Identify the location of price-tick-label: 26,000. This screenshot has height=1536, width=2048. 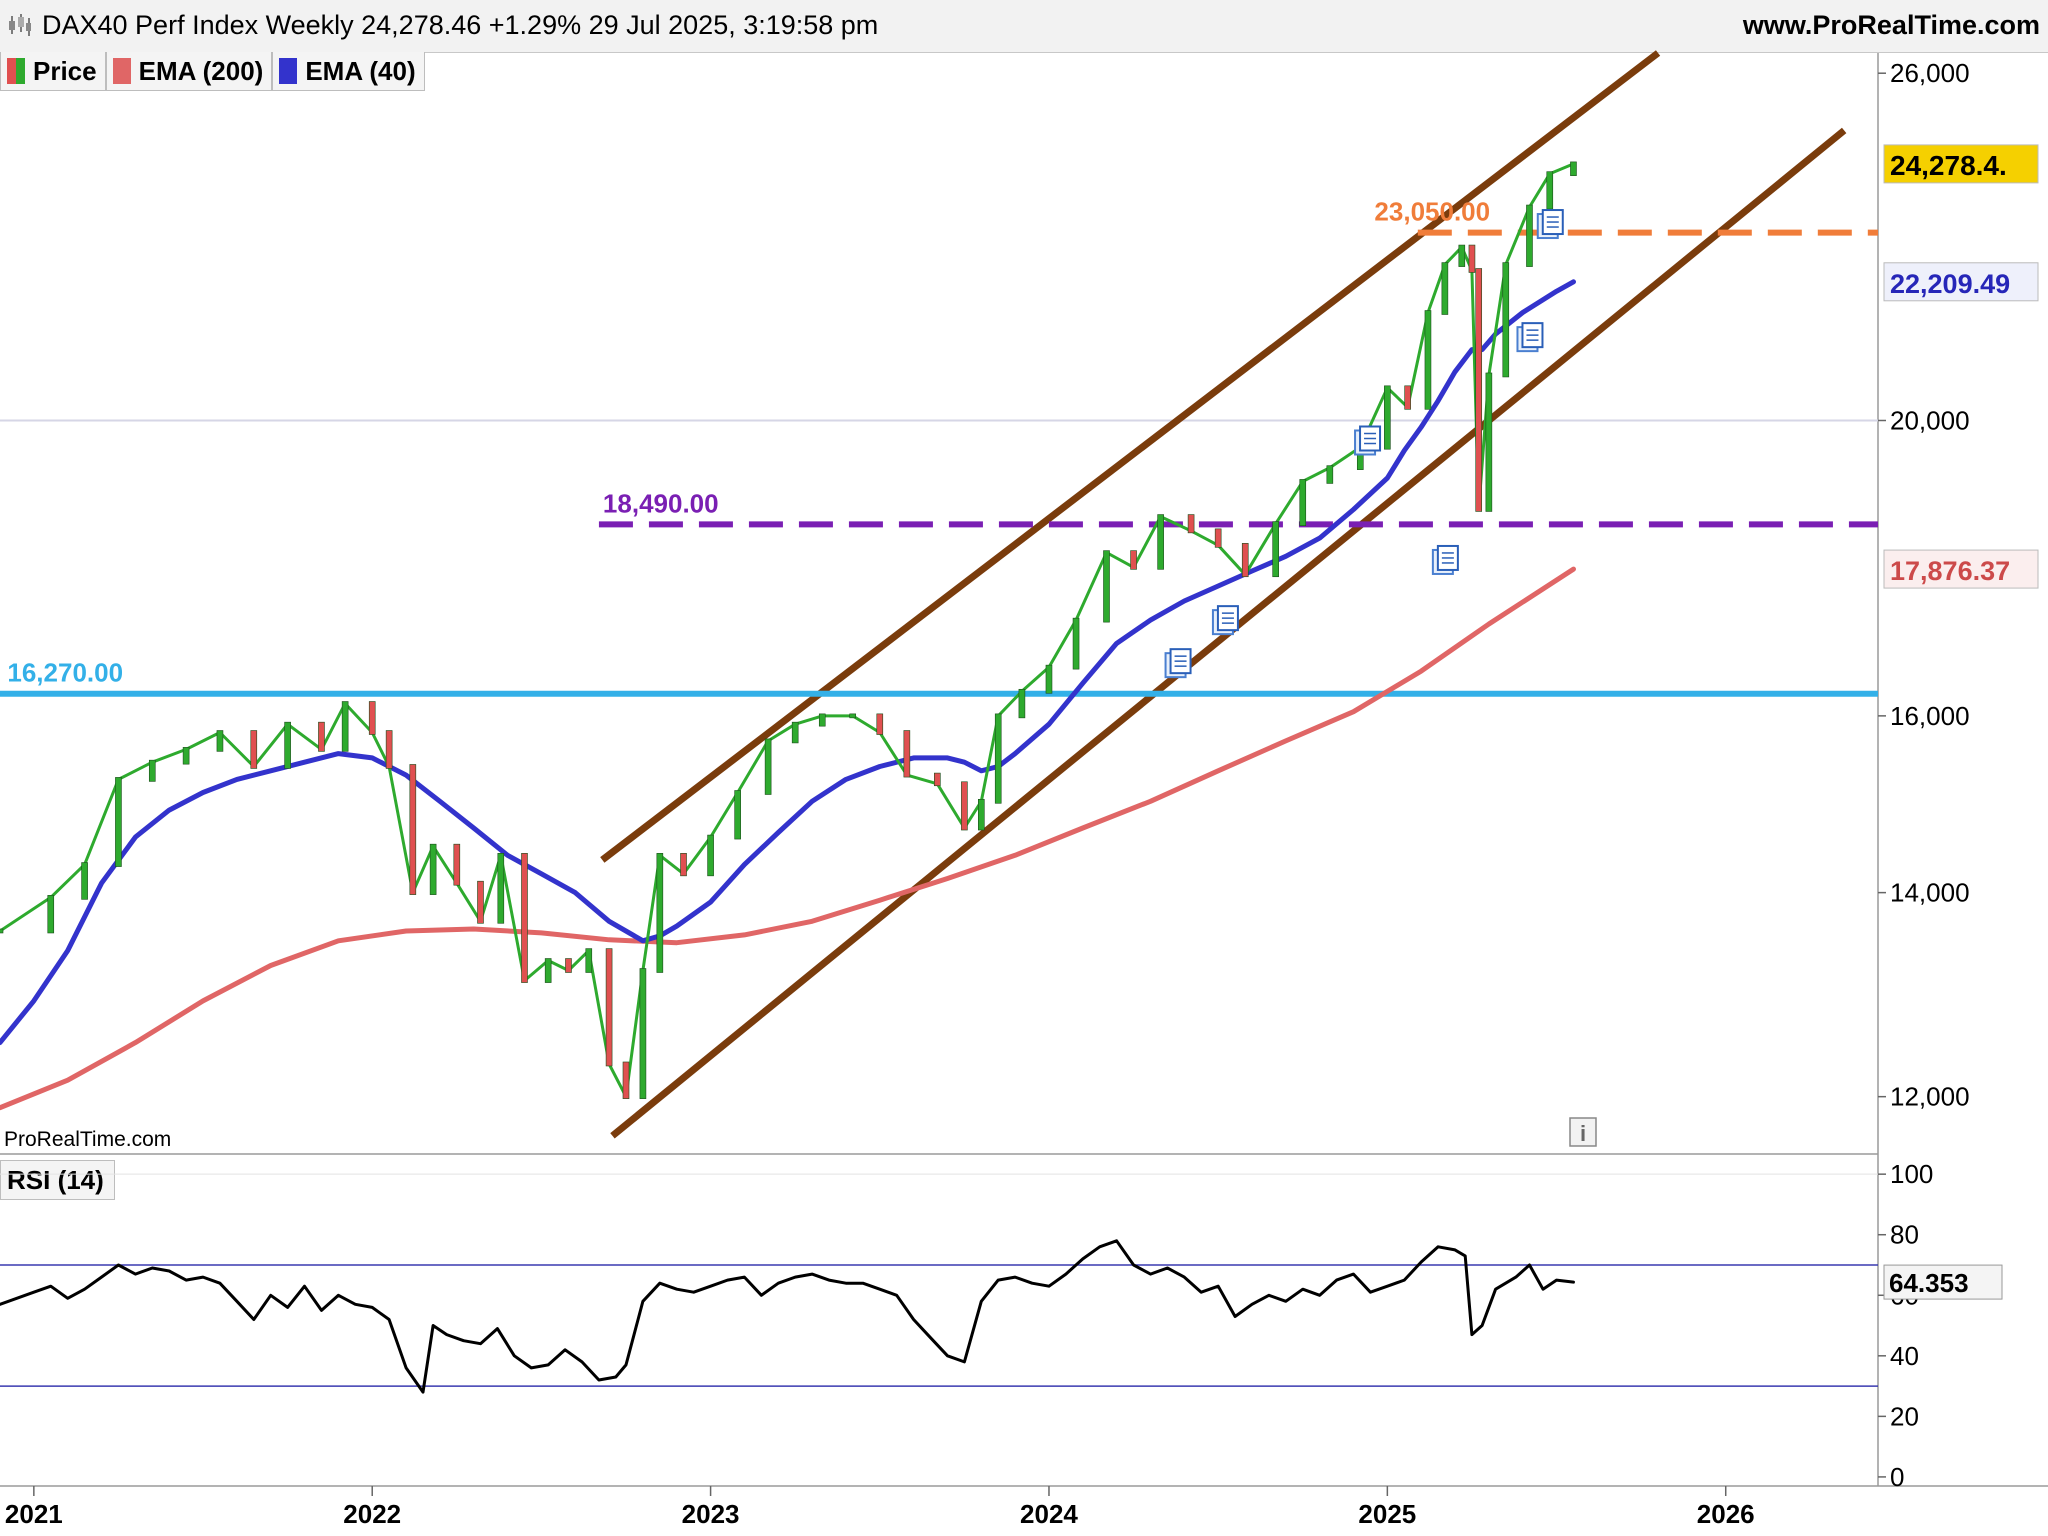
(1930, 73).